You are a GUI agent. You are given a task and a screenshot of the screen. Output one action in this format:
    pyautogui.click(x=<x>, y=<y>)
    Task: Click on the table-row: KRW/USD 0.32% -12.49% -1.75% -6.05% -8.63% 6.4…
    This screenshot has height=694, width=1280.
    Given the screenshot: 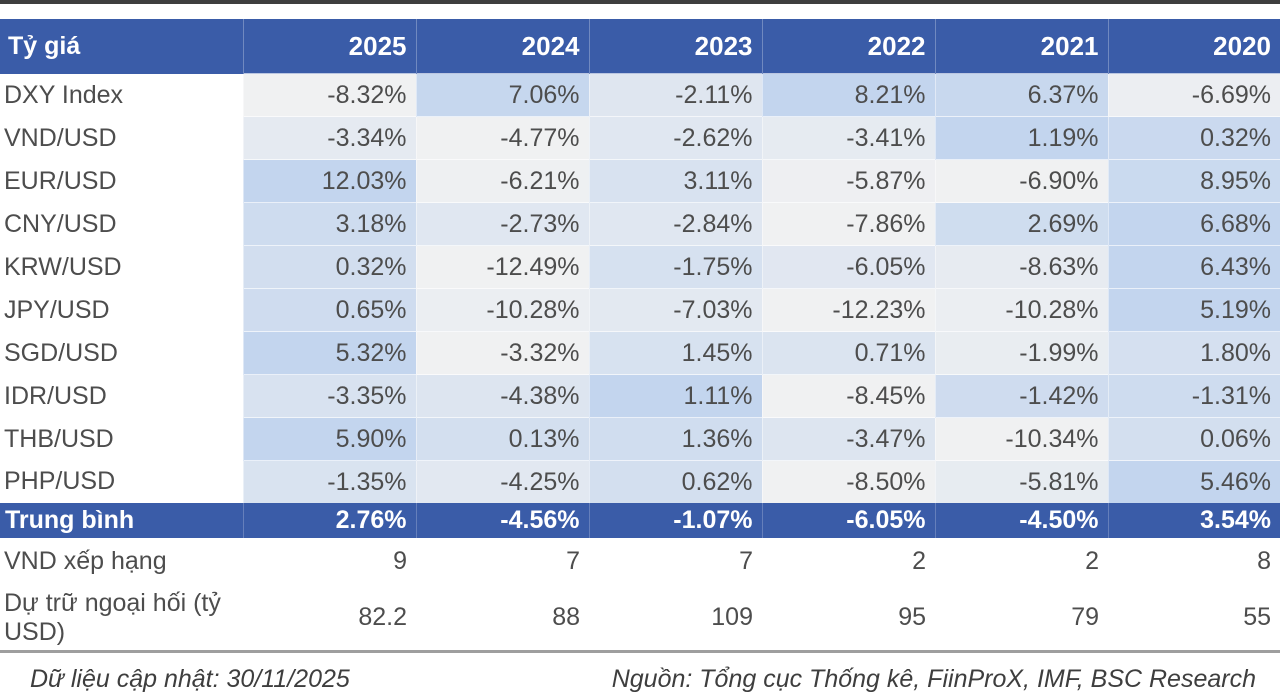 What is the action you would take?
    pyautogui.click(x=640, y=267)
    